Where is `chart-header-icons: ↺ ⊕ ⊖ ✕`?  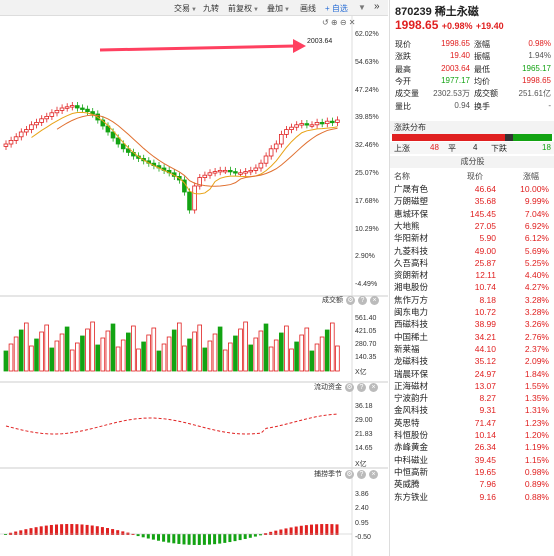
chart-header-icons: ↺ ⊕ ⊖ ✕ is located at coordinates (339, 22).